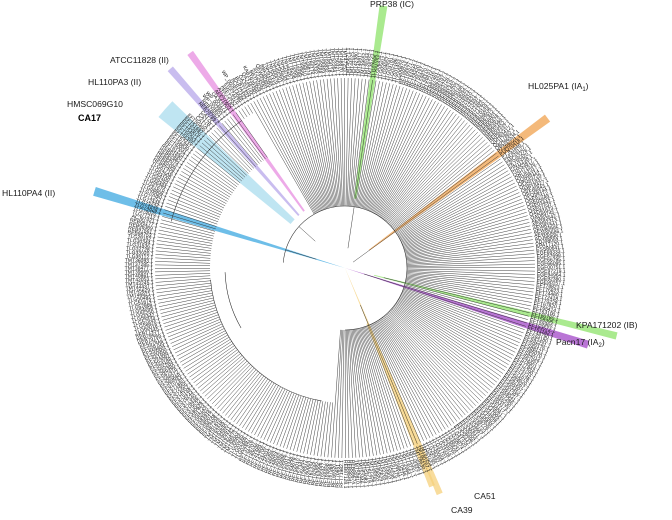  What do you see at coordinates (375, 471) in the screenshot?
I see `leaf-label: TMT58992.1` at bounding box center [375, 471].